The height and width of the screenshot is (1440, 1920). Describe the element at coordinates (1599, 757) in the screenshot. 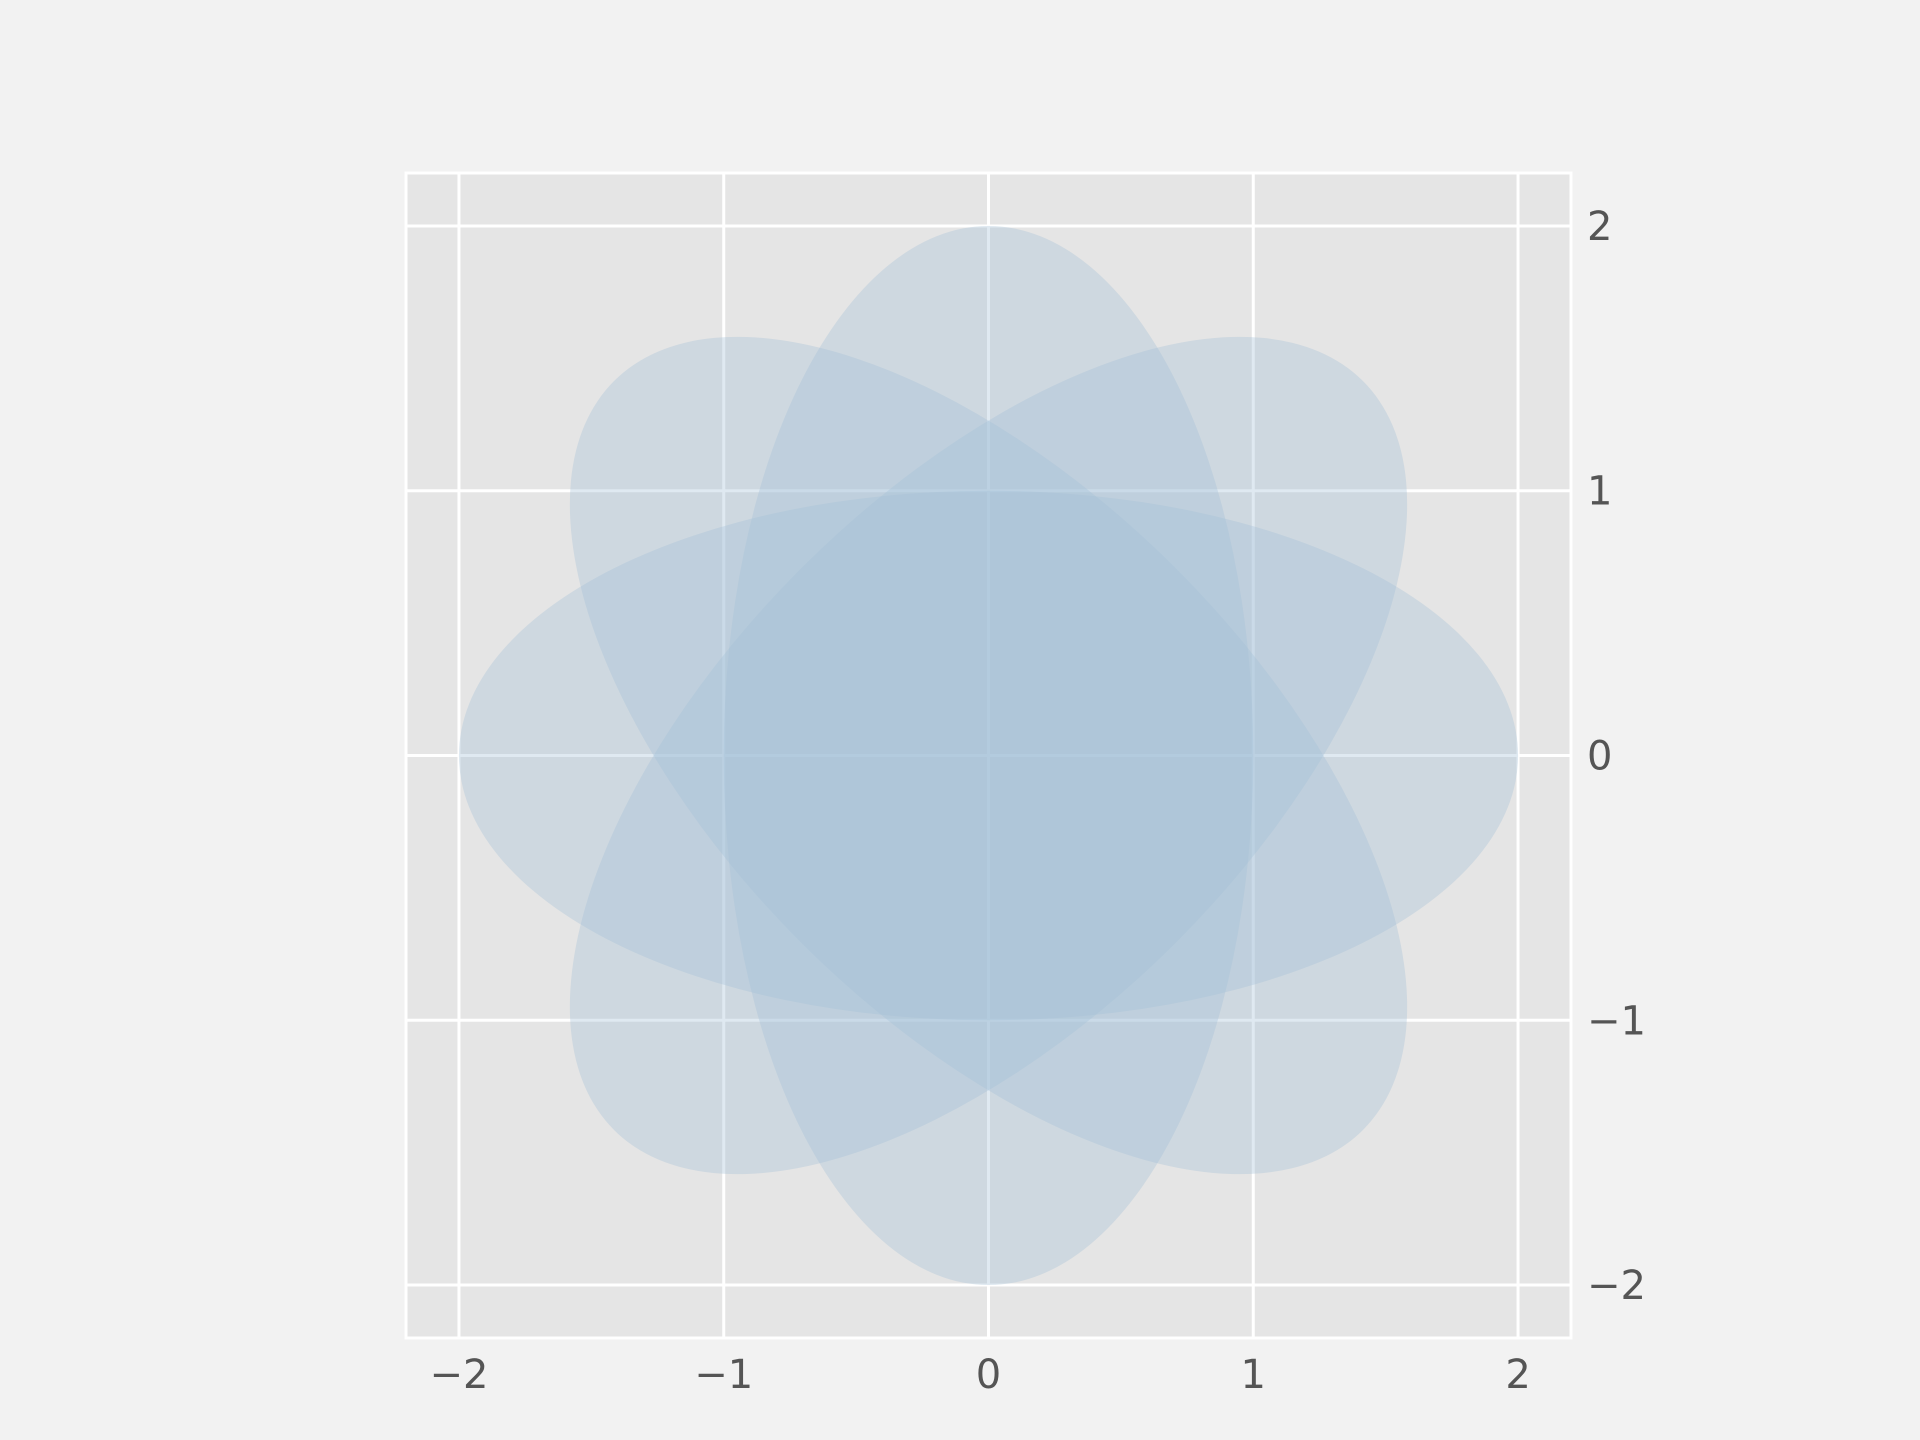

I see `y-tick-label-2: 0` at that location.